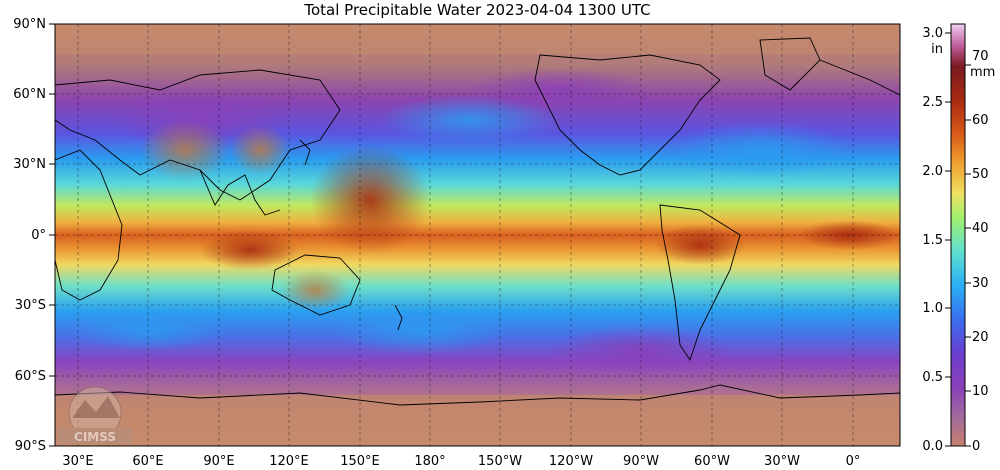  What do you see at coordinates (932, 102) in the screenshot?
I see `cb-in-tick: 2.5` at bounding box center [932, 102].